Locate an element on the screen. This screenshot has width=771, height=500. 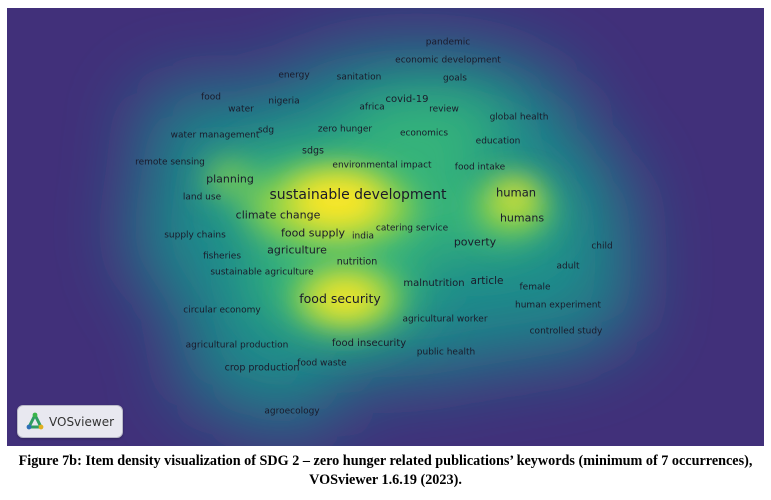
keyword-controlled-study: controlled study is located at coordinates (566, 331).